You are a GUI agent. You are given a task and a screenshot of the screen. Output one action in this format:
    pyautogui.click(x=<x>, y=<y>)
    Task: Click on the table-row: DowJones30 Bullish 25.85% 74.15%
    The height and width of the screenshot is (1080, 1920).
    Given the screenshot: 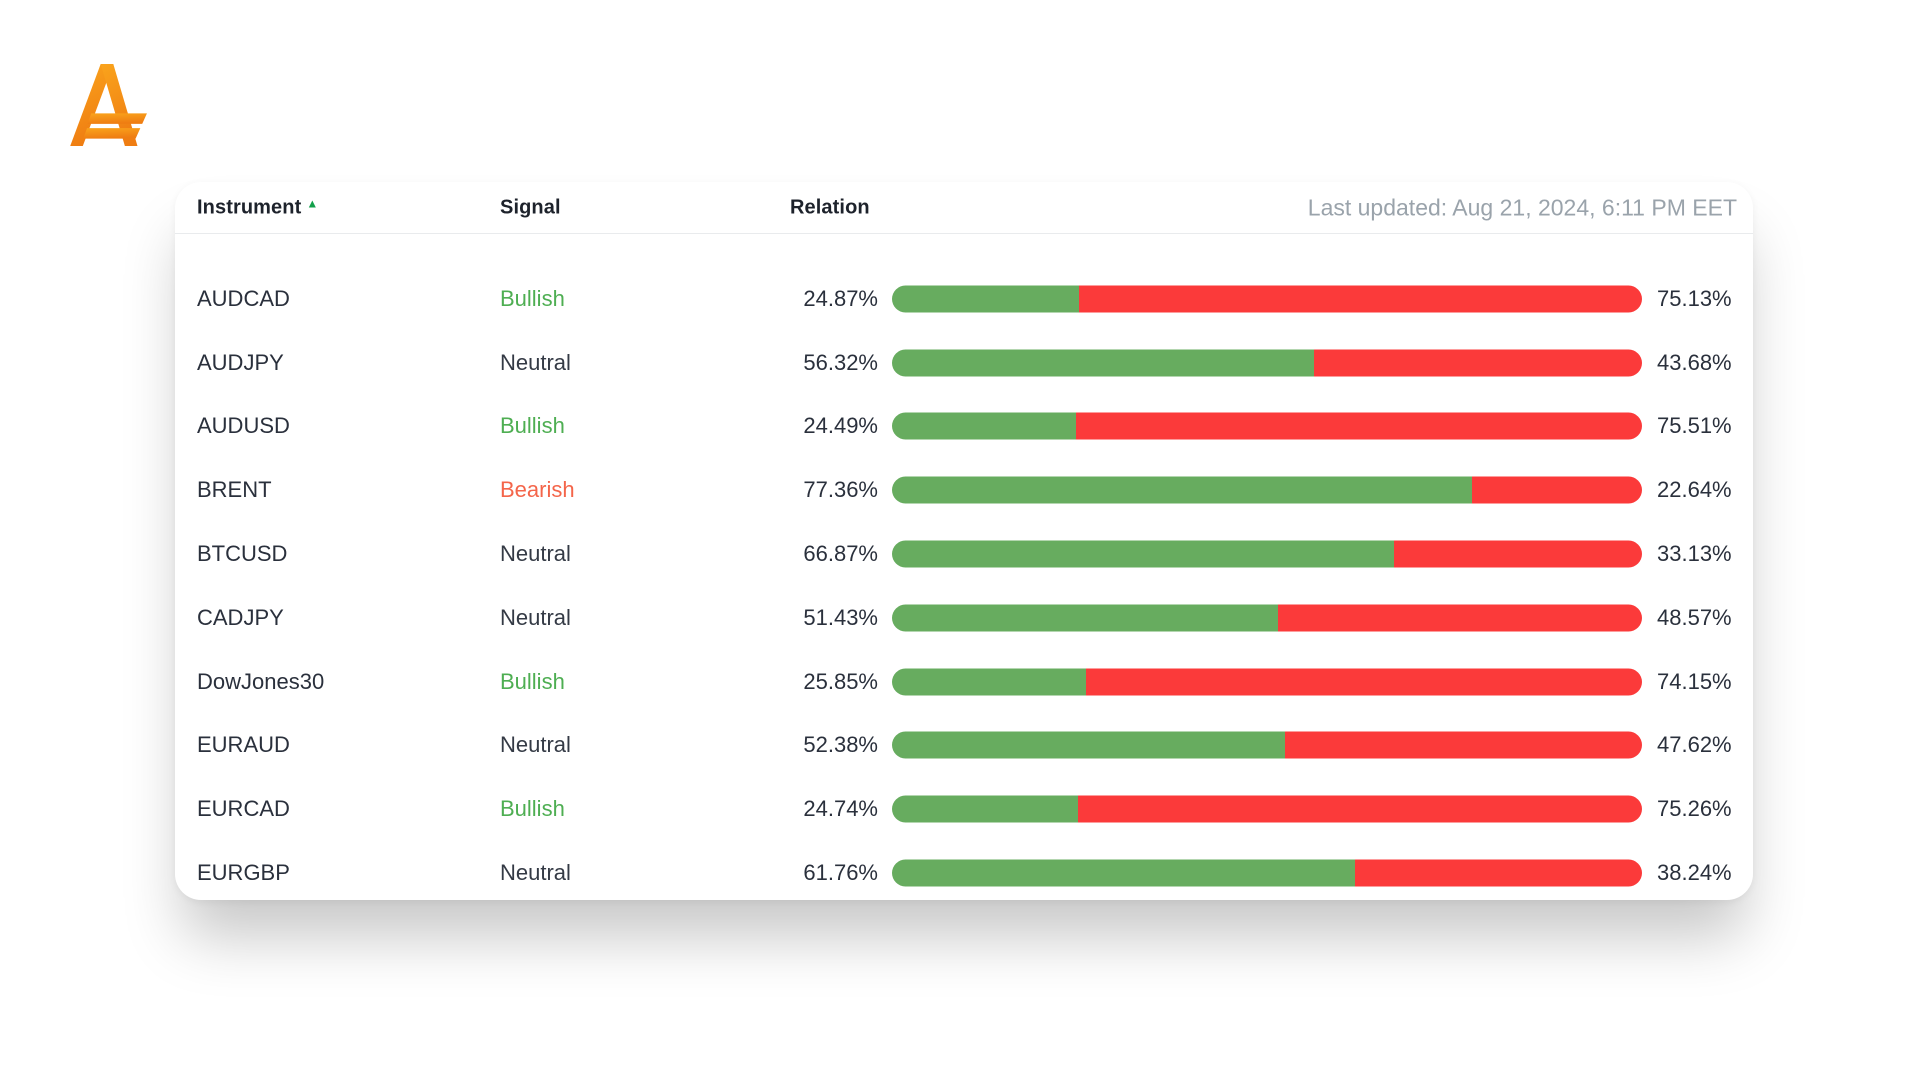 What is the action you would take?
    pyautogui.click(x=964, y=682)
    